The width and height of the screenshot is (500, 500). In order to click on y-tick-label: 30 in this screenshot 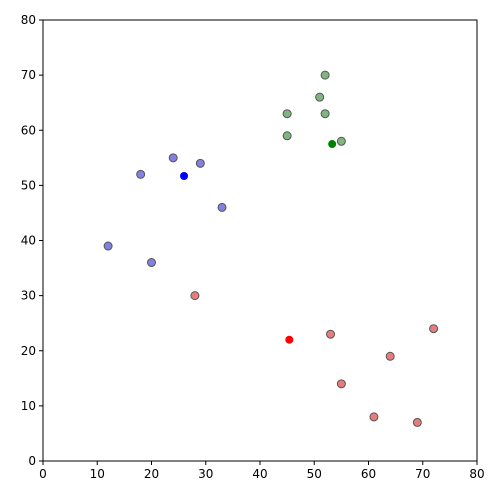, I will do `click(28, 296)`.